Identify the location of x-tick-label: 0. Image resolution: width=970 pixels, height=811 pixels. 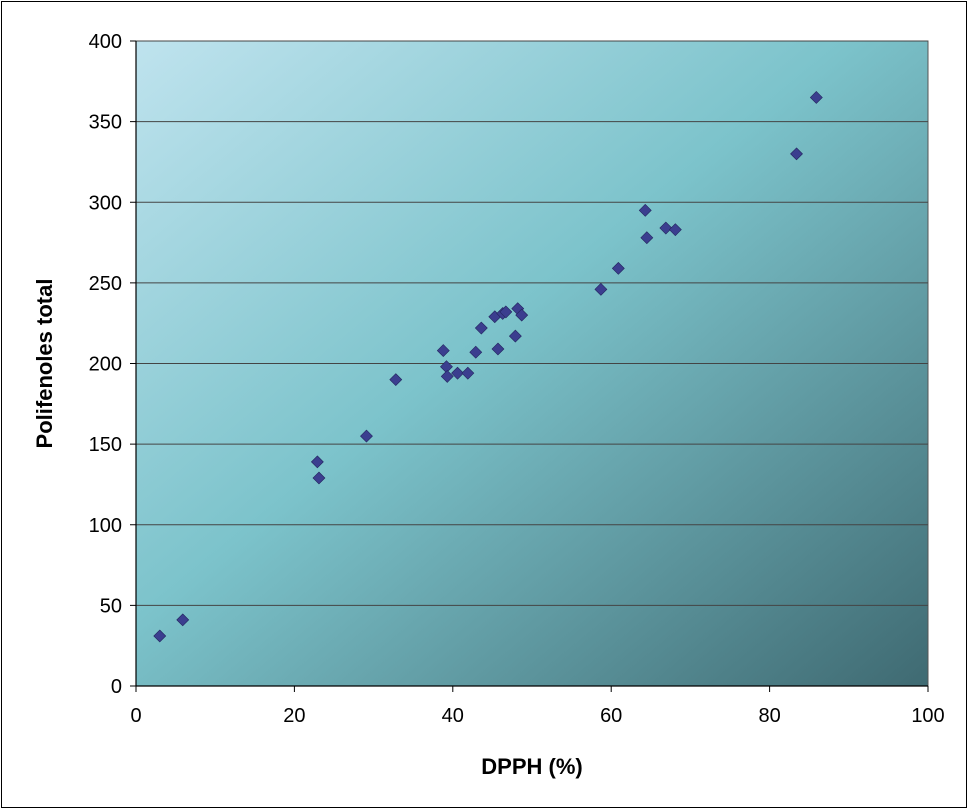
(135, 716).